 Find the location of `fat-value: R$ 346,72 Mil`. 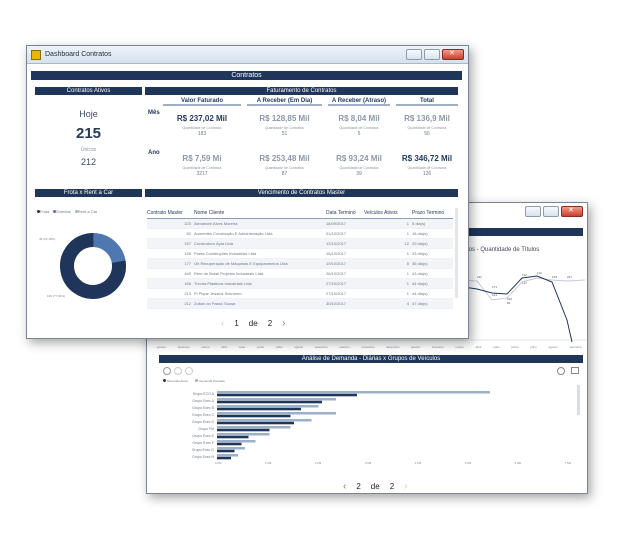

fat-value: R$ 346,72 Mil is located at coordinates (427, 158).